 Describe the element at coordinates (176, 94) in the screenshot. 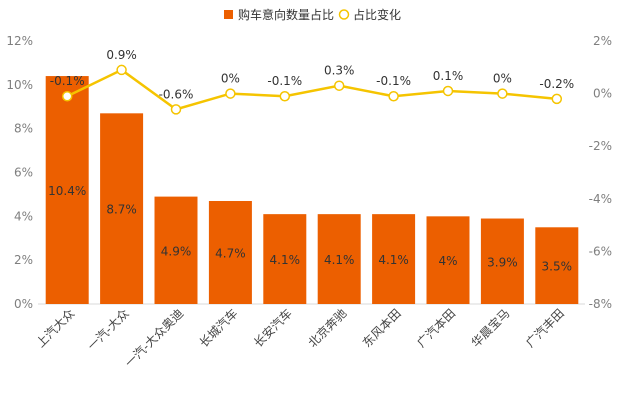

I see `line-value-label: -0.6%` at that location.